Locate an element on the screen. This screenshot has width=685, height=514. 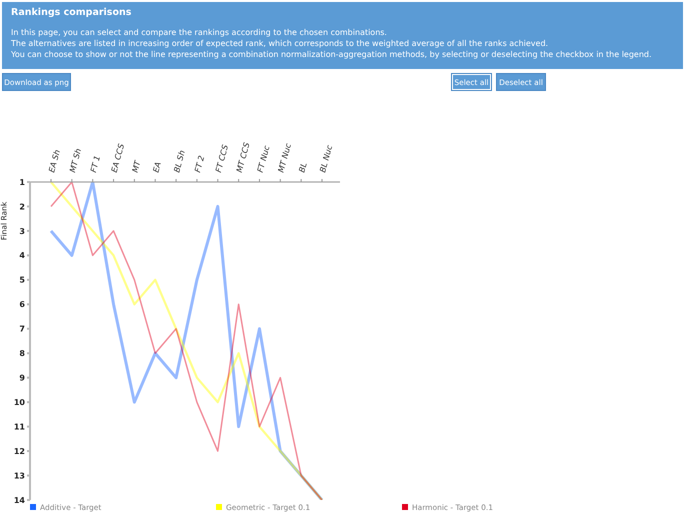
x-tick-label: FT 2 is located at coordinates (199, 164).